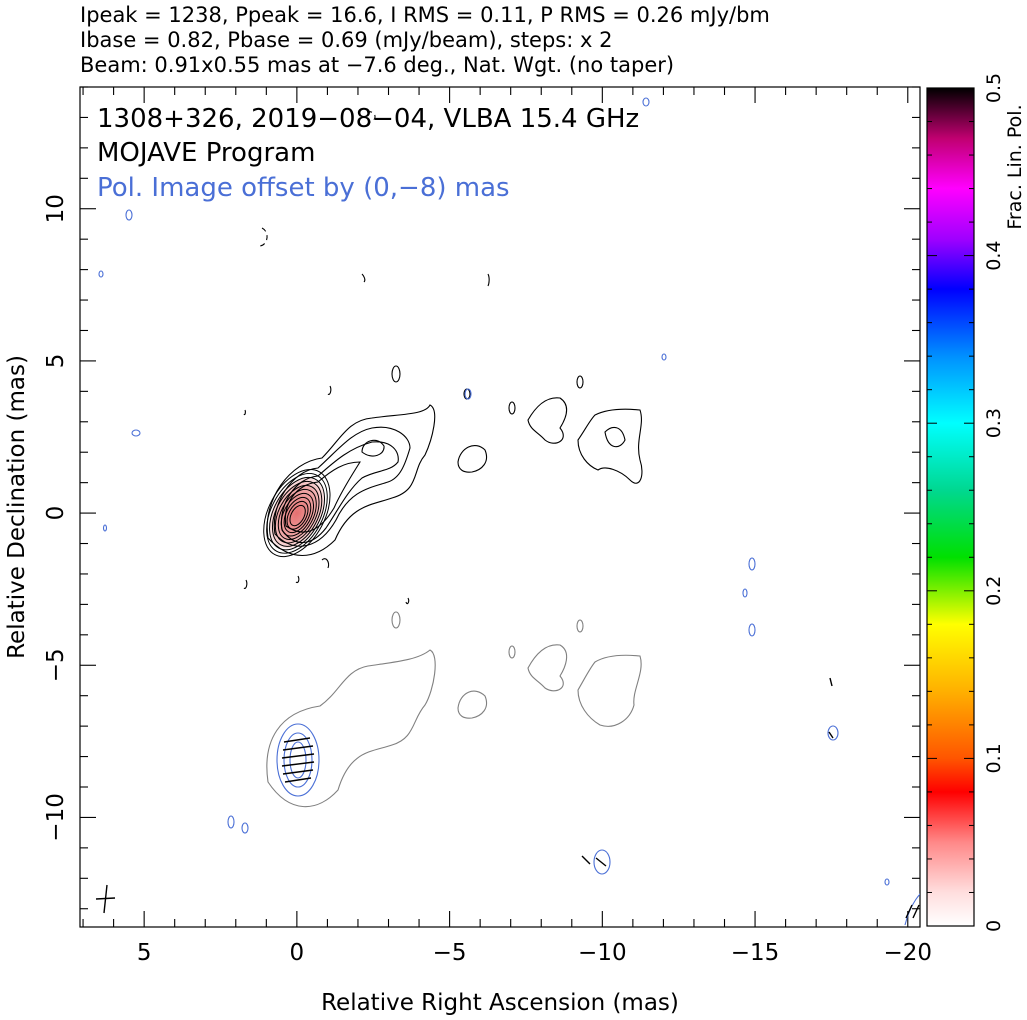 Image resolution: width=1027 pixels, height=1020 pixels. I want to click on y-tick-label: −10, so click(56, 817).